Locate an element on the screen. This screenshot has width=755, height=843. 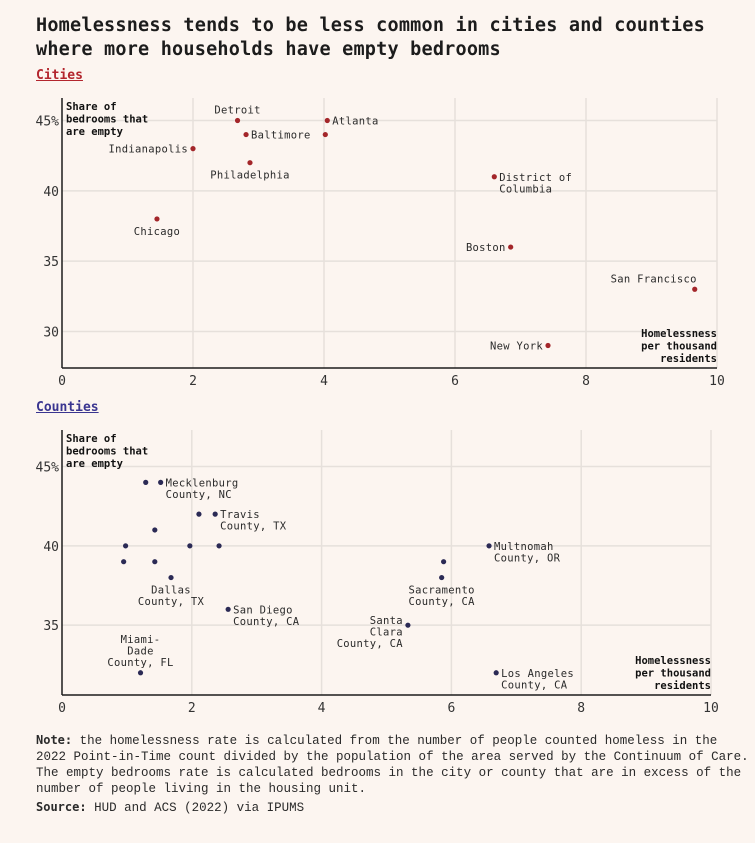
point-label: New York is located at coordinates (516, 347).